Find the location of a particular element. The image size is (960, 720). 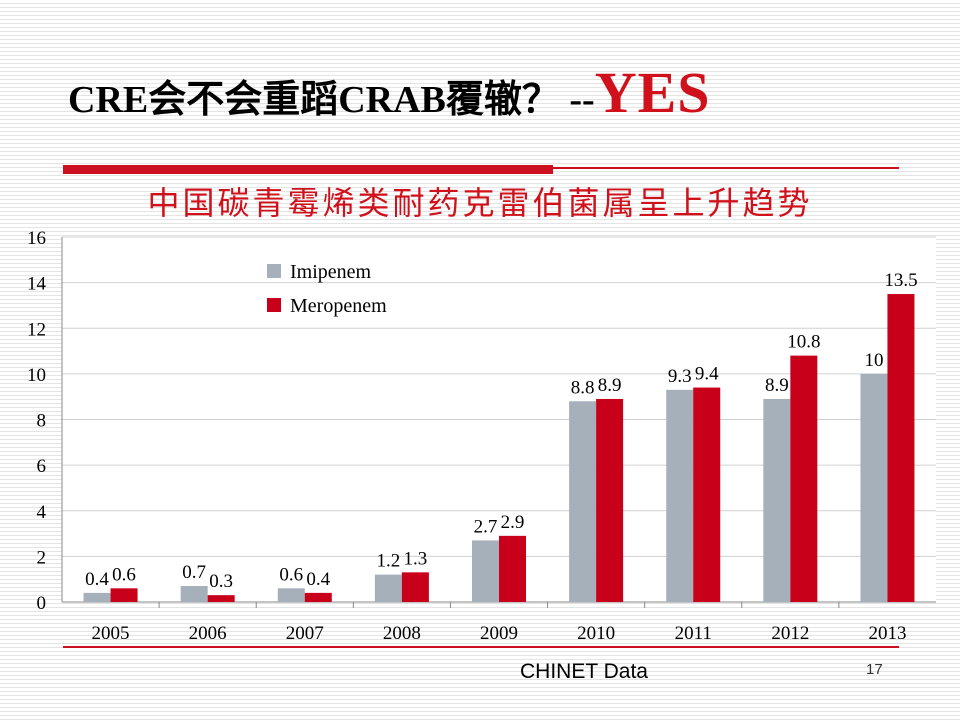

y-tick-label: 6 is located at coordinates (42, 466).